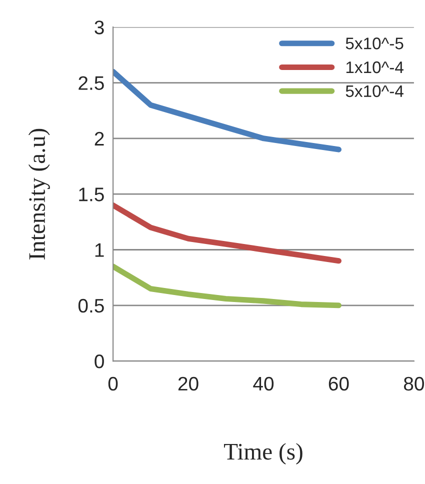 This screenshot has width=425, height=484. Describe the element at coordinates (99, 361) in the screenshot. I see `y-tick-label: 0` at that location.